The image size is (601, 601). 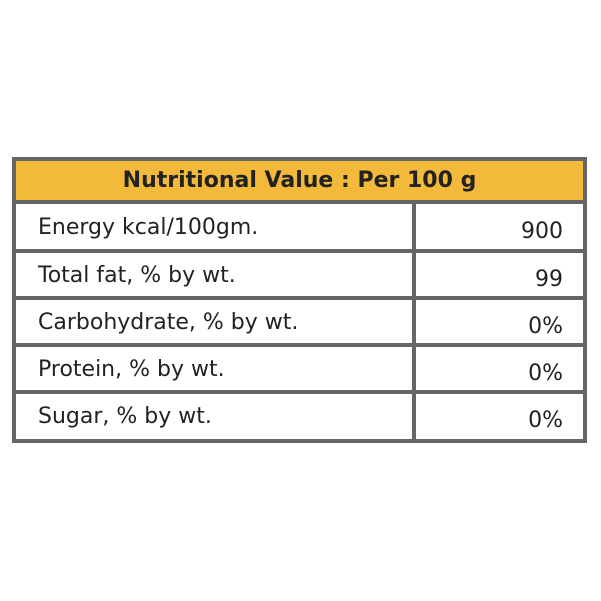 I want to click on table-row: Protein, % by wt. 0%, so click(x=299, y=367).